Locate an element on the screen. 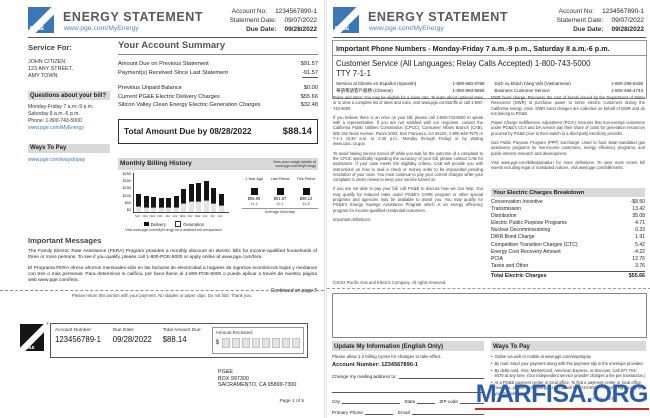 The height and width of the screenshot is (418, 650). page-number-1: Page 1 of 5 is located at coordinates (291, 401).